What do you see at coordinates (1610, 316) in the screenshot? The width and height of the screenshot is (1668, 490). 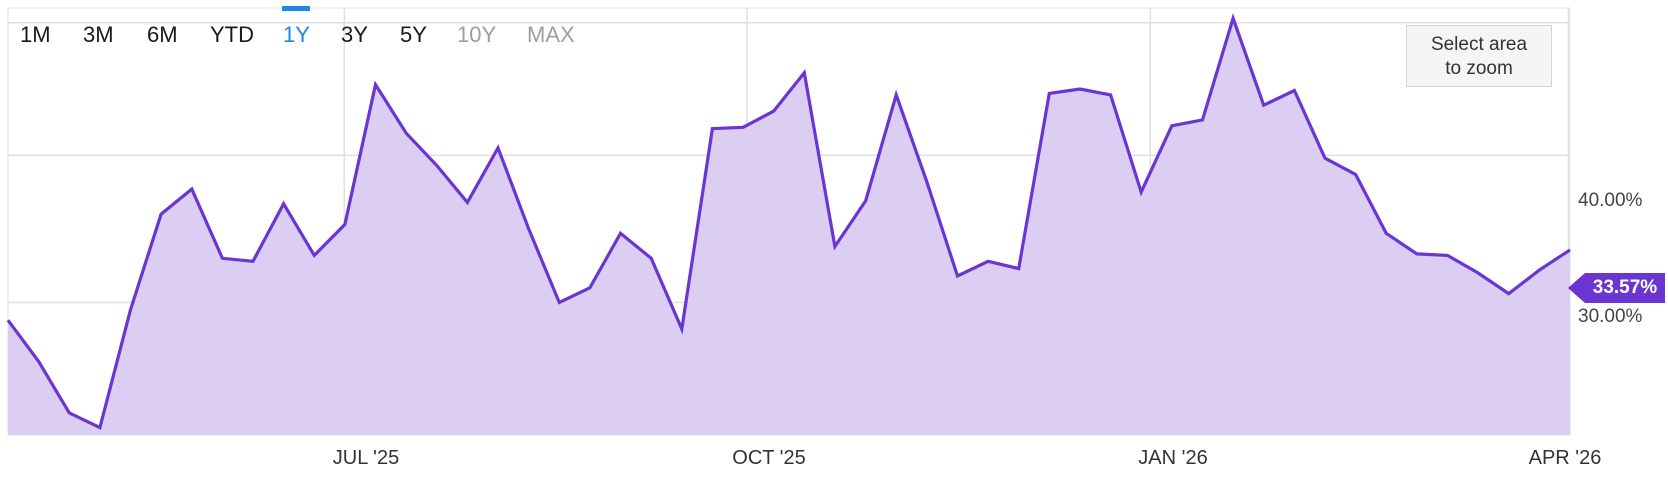 I see `y-tick-label: 30.00%` at bounding box center [1610, 316].